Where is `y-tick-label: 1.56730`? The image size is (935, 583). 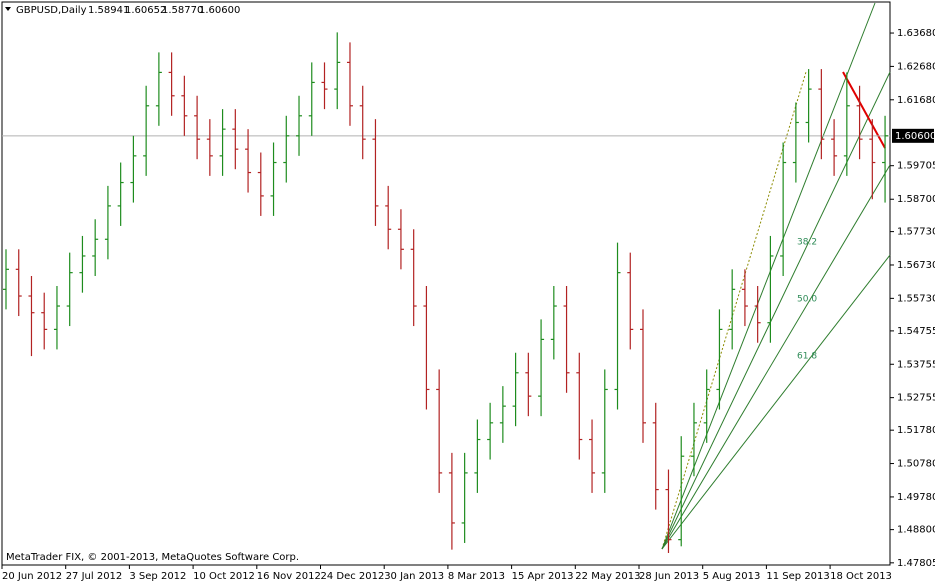 y-tick-label: 1.56730 is located at coordinates (916, 265).